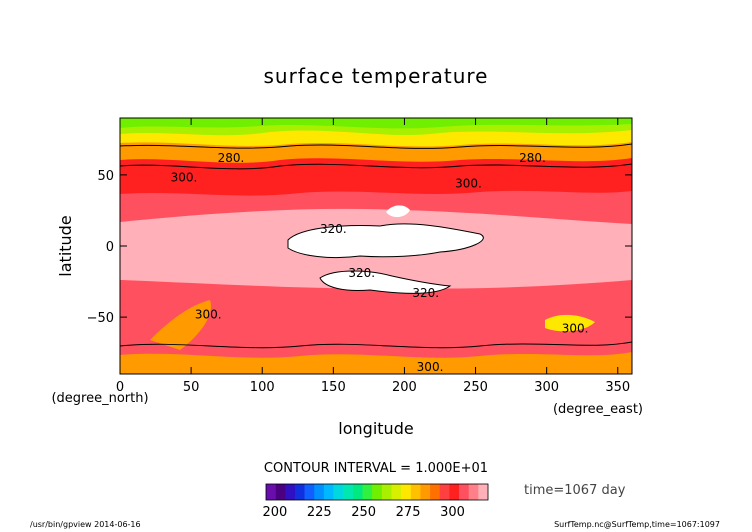 The image size is (752, 532). I want to click on y-axis-label: latitude, so click(65, 245).